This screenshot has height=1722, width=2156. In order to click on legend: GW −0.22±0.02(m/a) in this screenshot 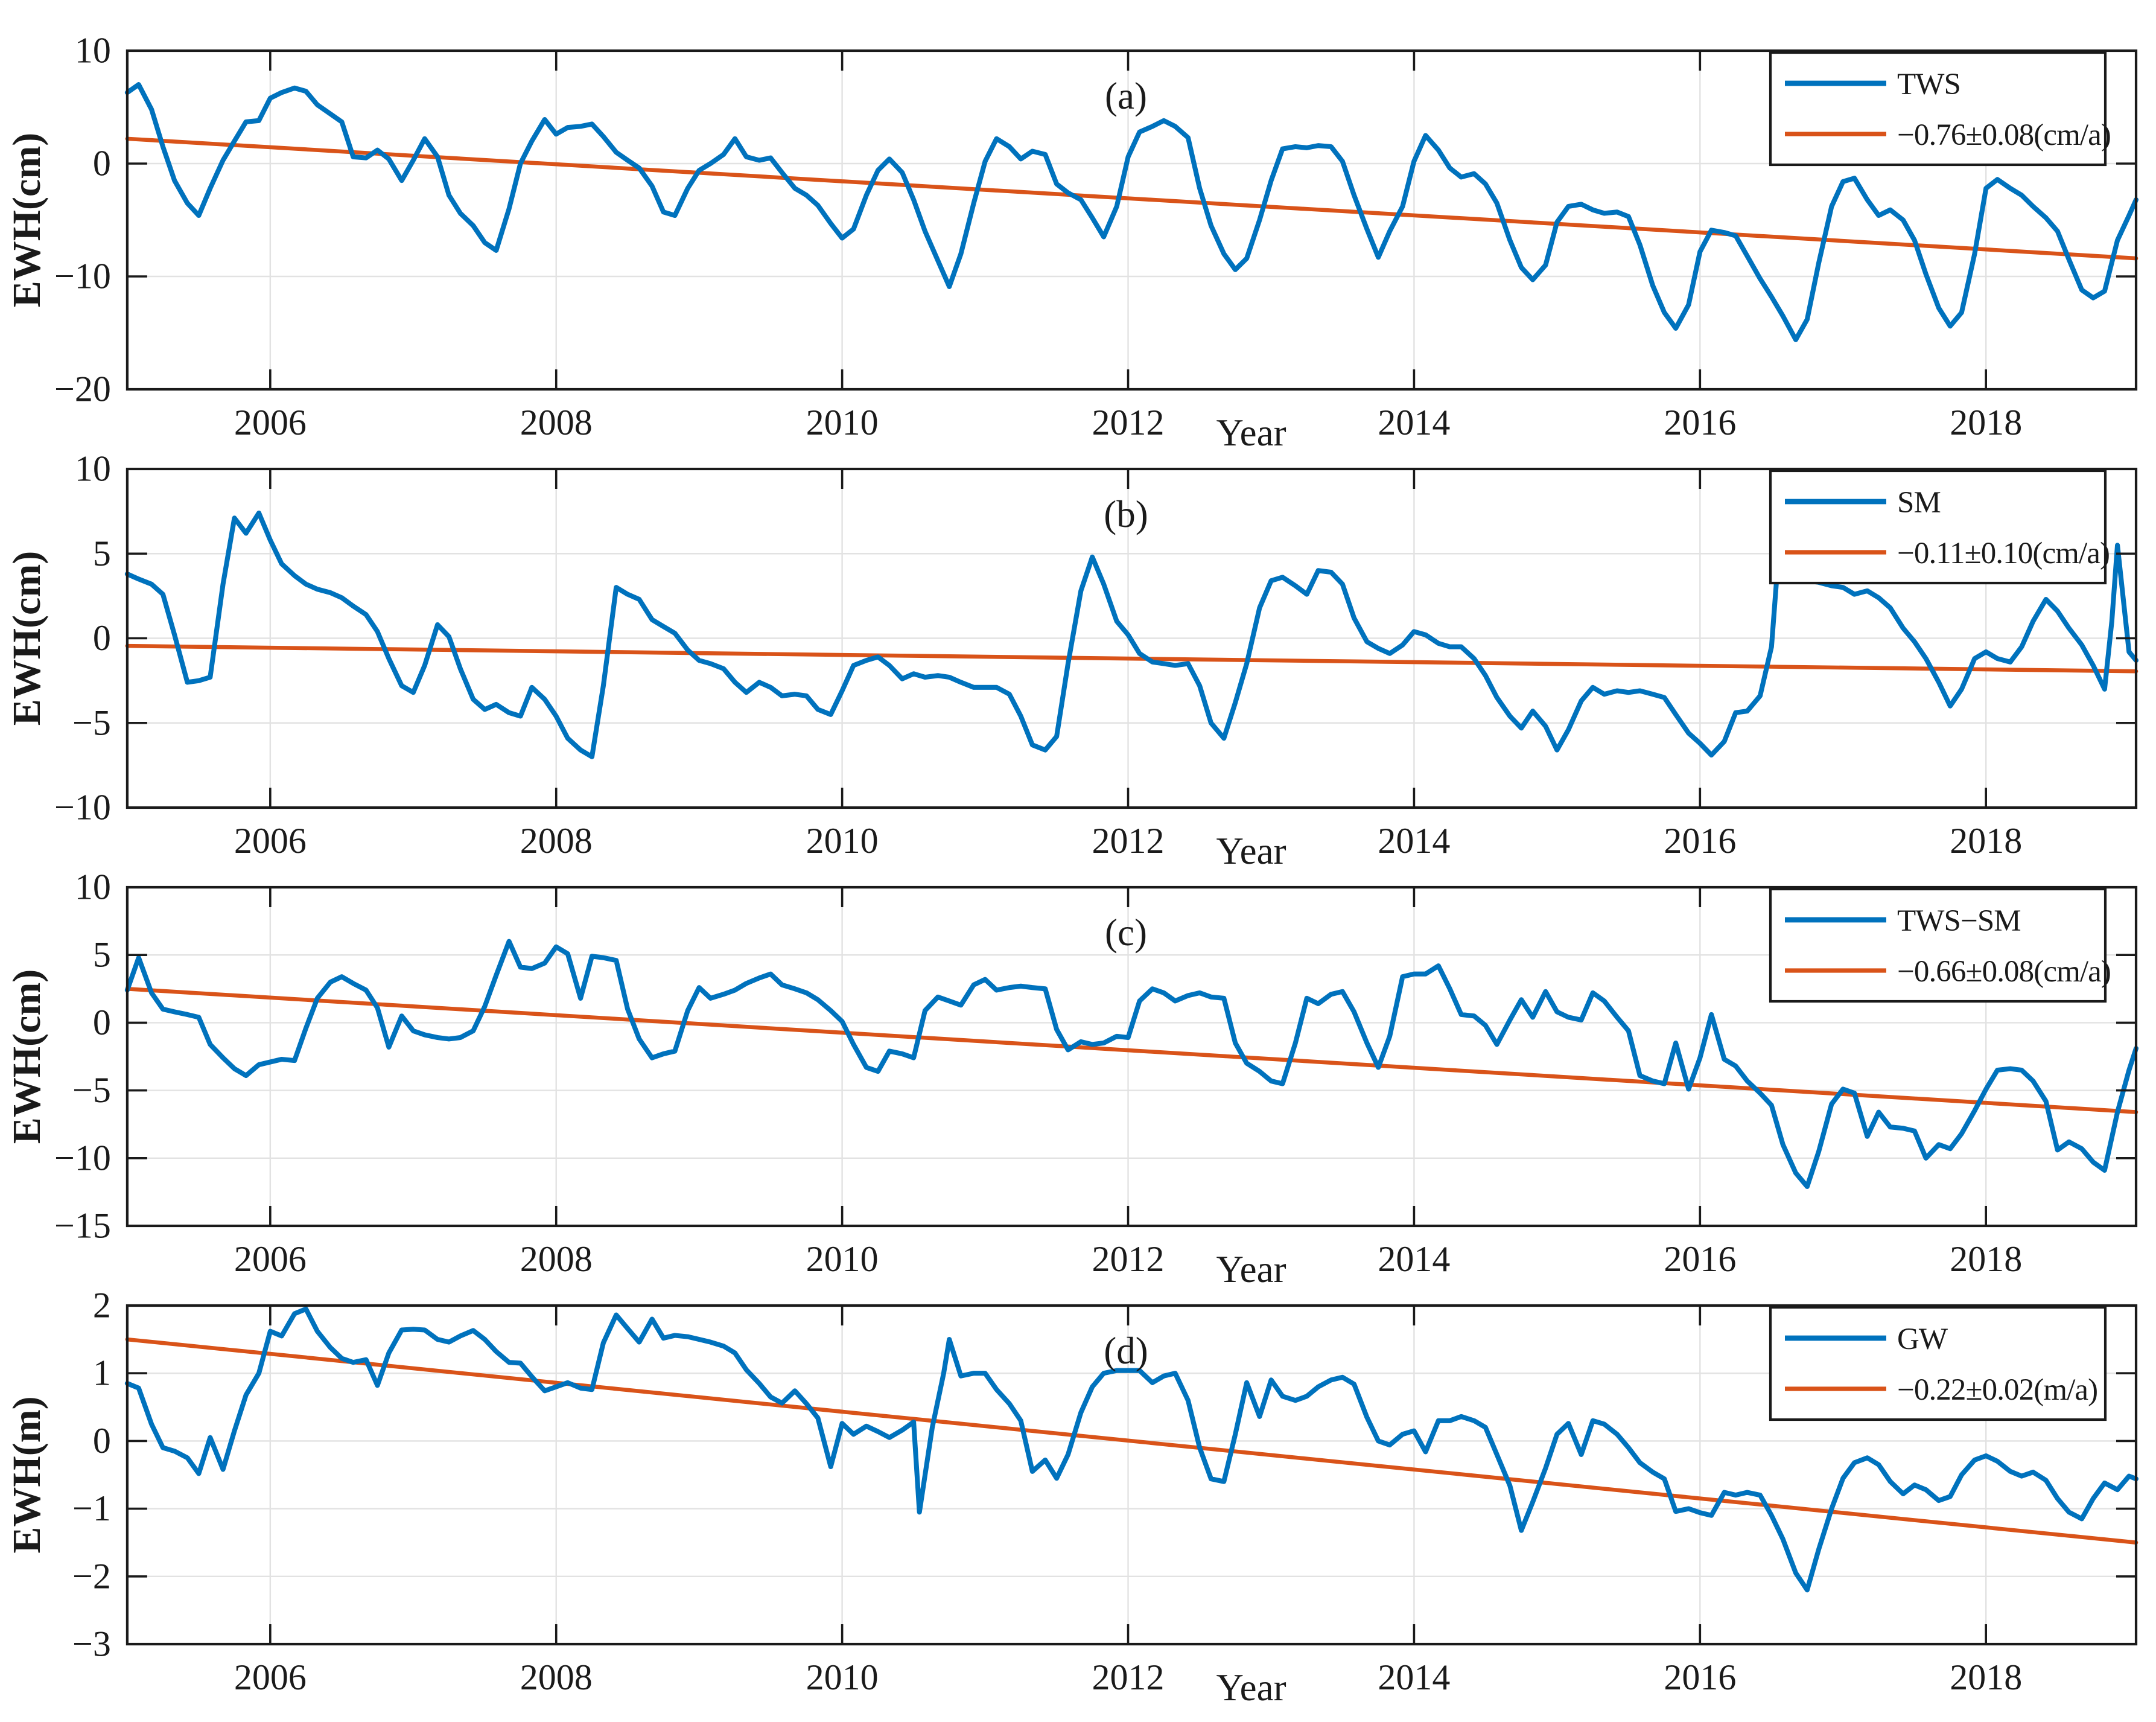, I will do `click(1938, 1363)`.